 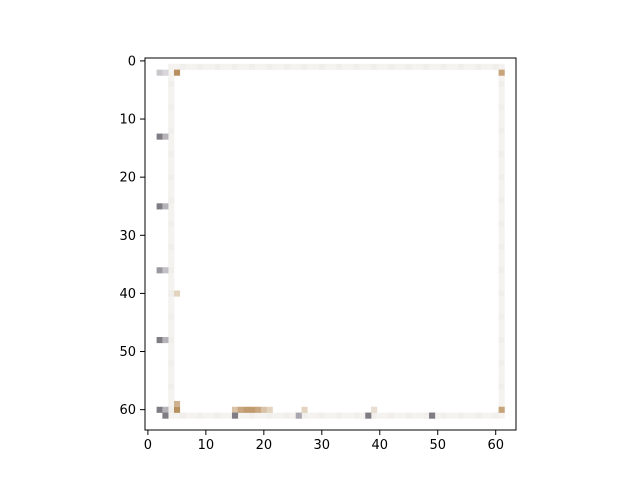 I want to click on y-tick-label: 0, so click(x=132, y=61).